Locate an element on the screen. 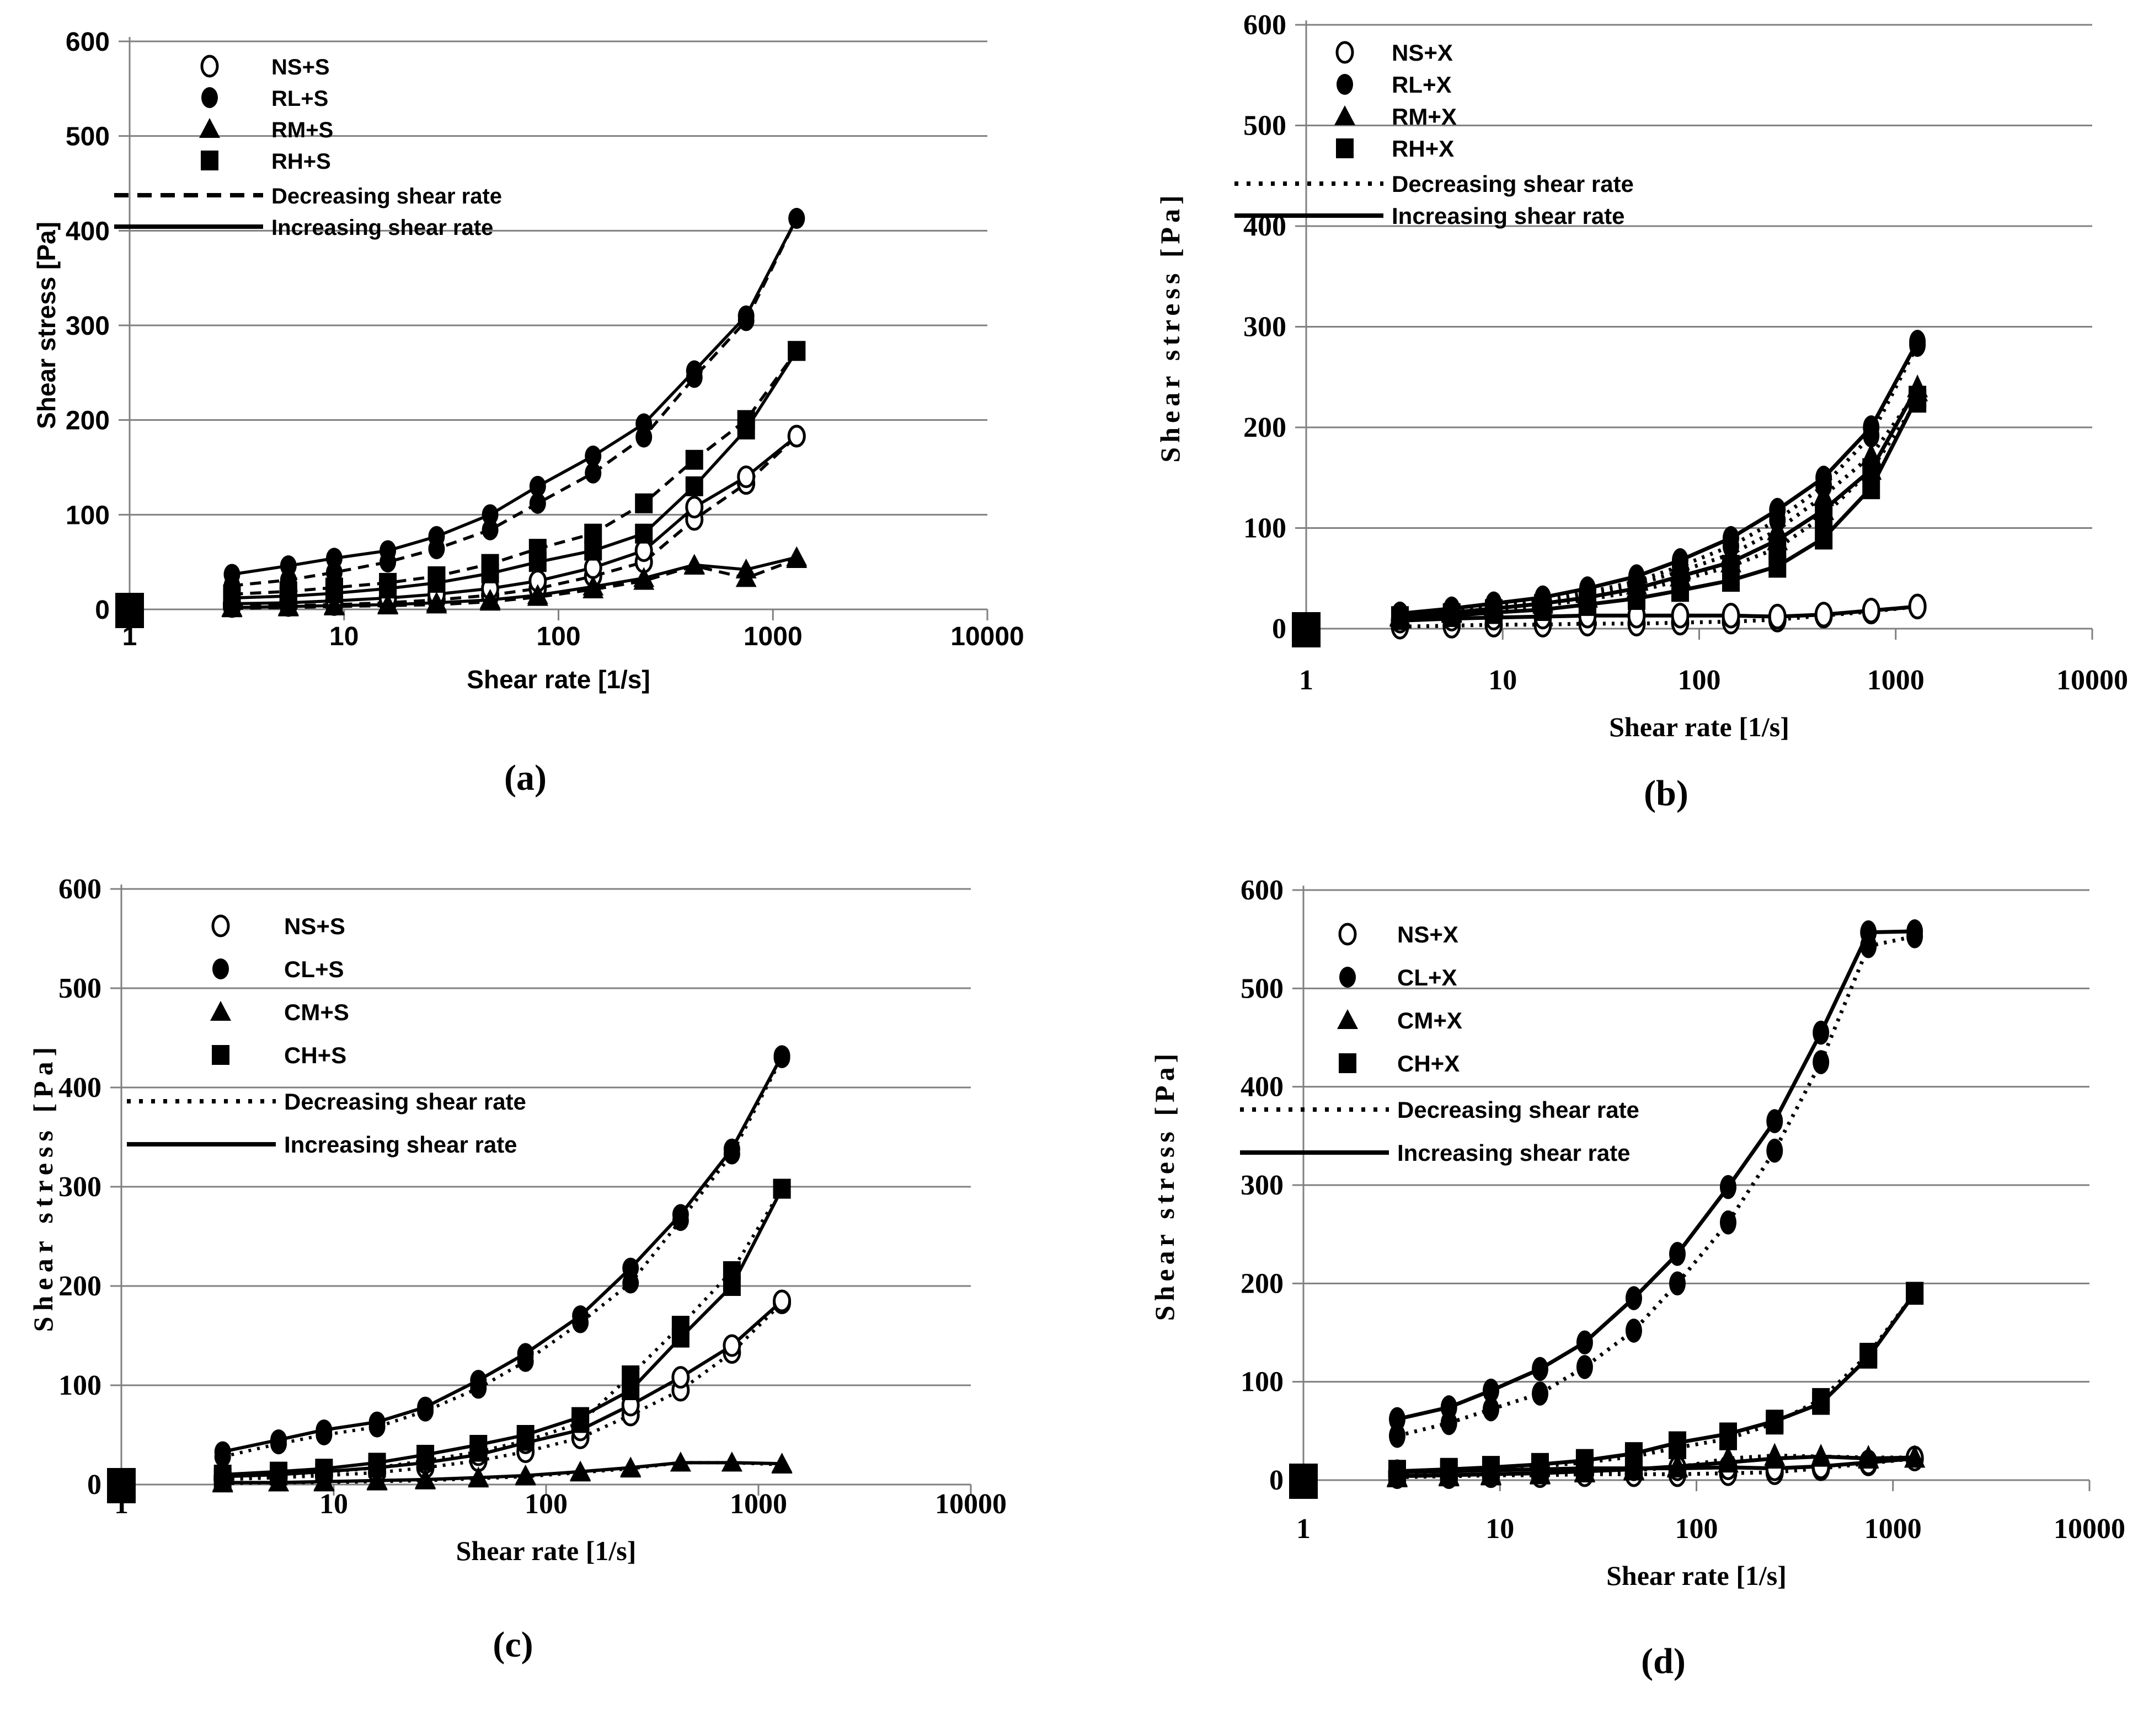 The image size is (2138, 1736). panel-caption: (d) is located at coordinates (1663, 1661).